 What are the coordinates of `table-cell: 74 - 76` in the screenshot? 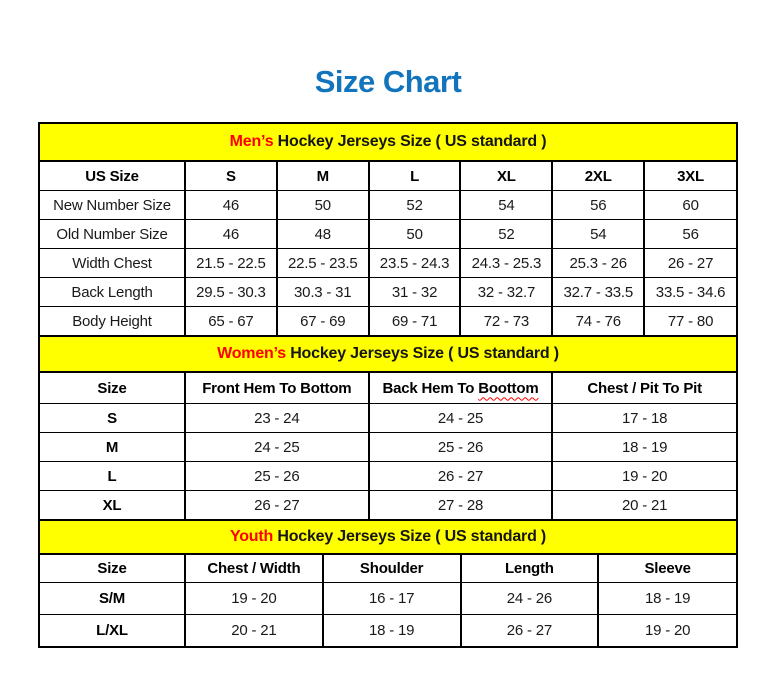 It's located at (598, 320).